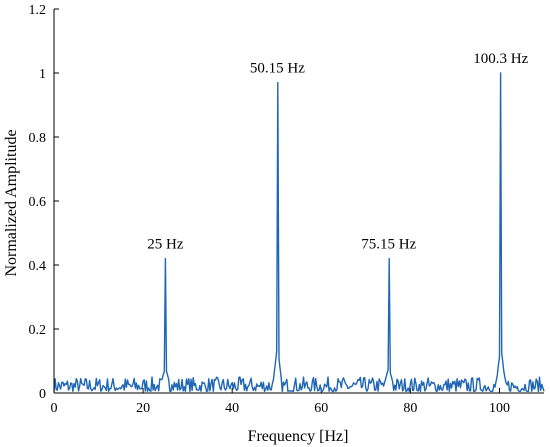 The width and height of the screenshot is (550, 447). I want to click on y-tick-label: 1, so click(42, 74).